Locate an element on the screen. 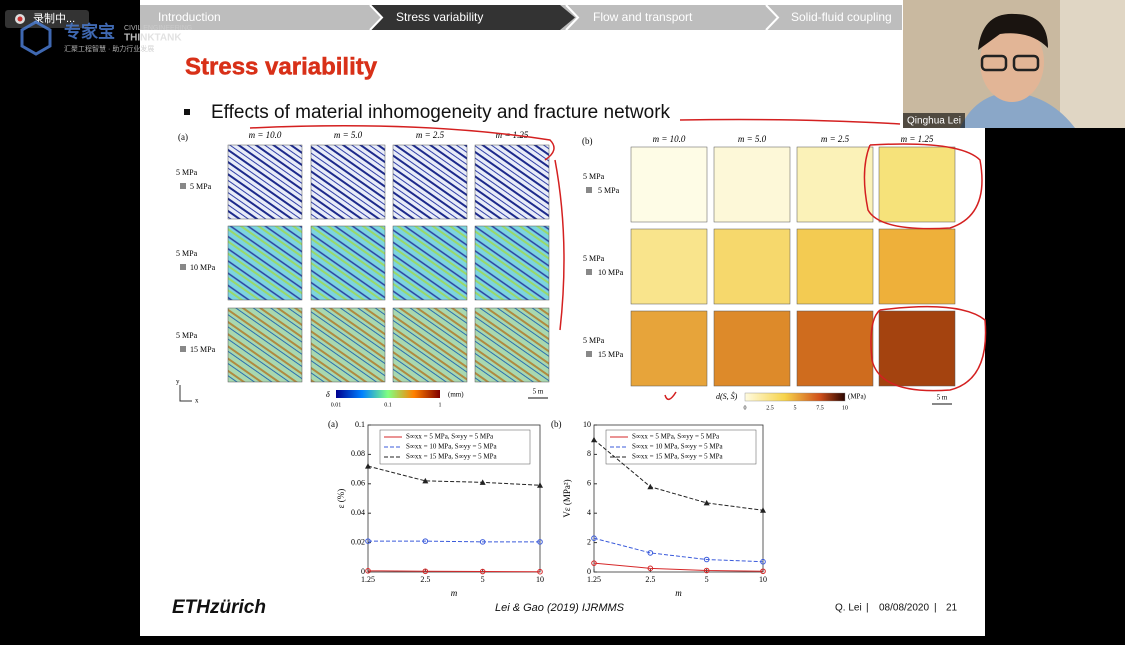  y-axis-label: Vε (MPa²) is located at coordinates (567, 498).